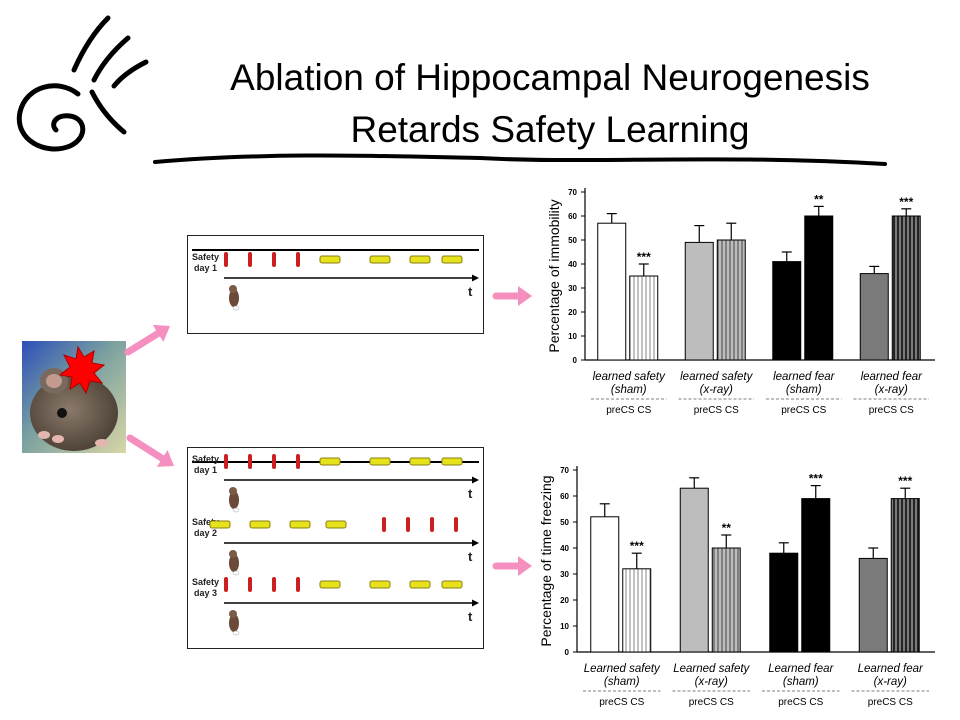  I want to click on chart-ytick-label: 40, so click(564, 548).